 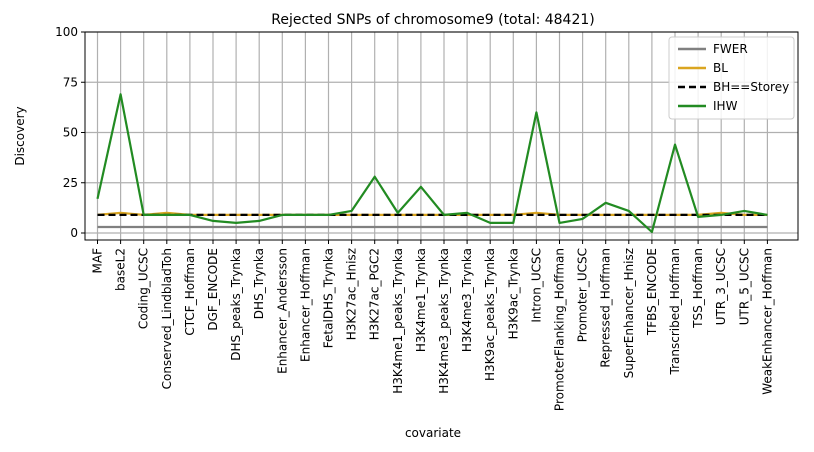 I want to click on x-tick-label: Transcribed_Hoffman, so click(x=675, y=311).